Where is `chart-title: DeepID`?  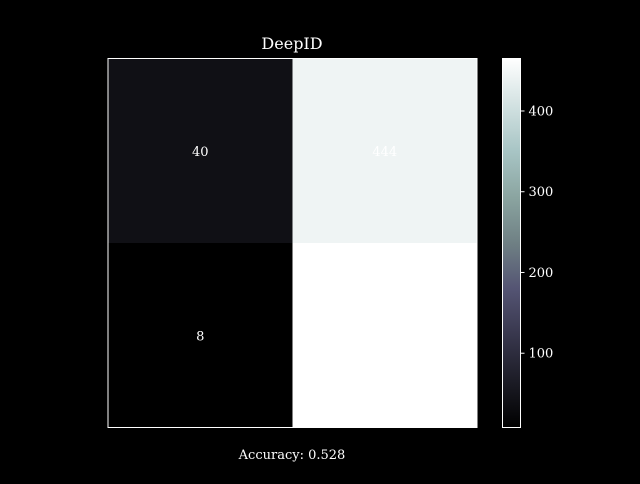
chart-title: DeepID is located at coordinates (291, 43).